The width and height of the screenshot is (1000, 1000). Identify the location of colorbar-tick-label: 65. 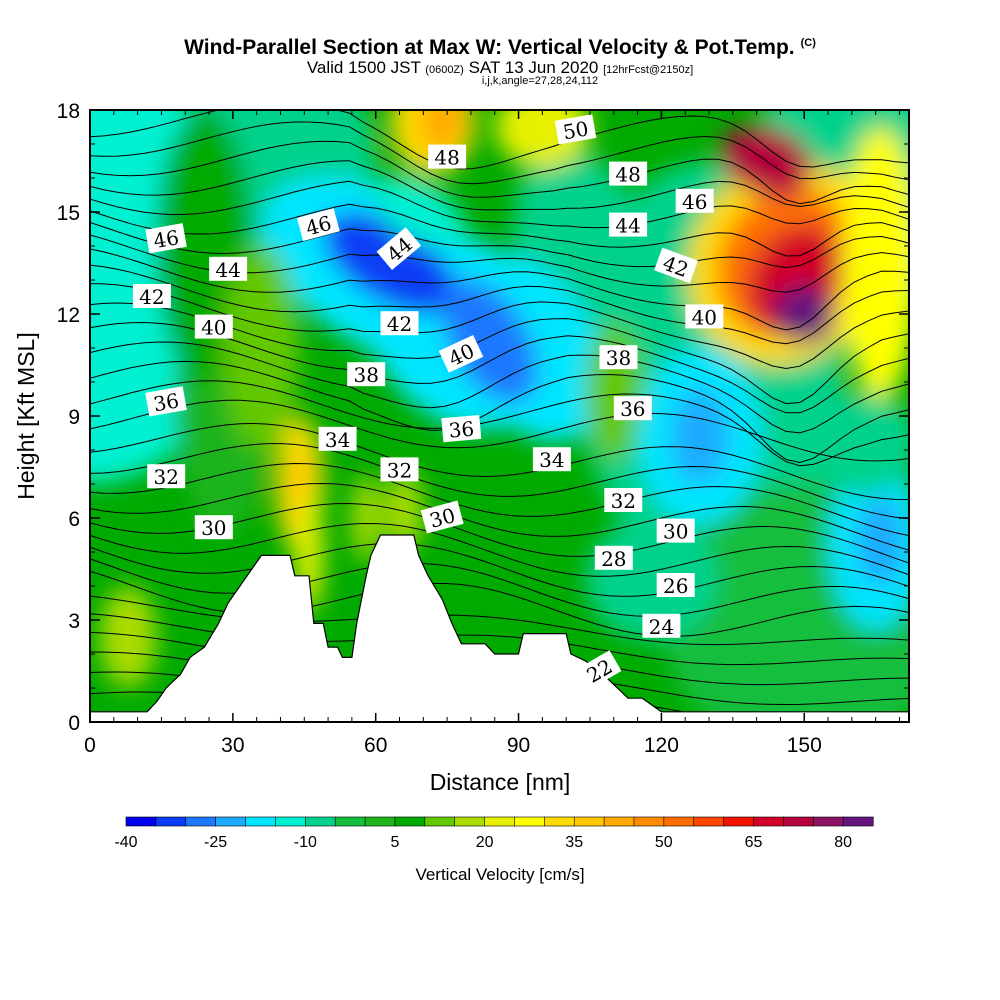
(754, 842).